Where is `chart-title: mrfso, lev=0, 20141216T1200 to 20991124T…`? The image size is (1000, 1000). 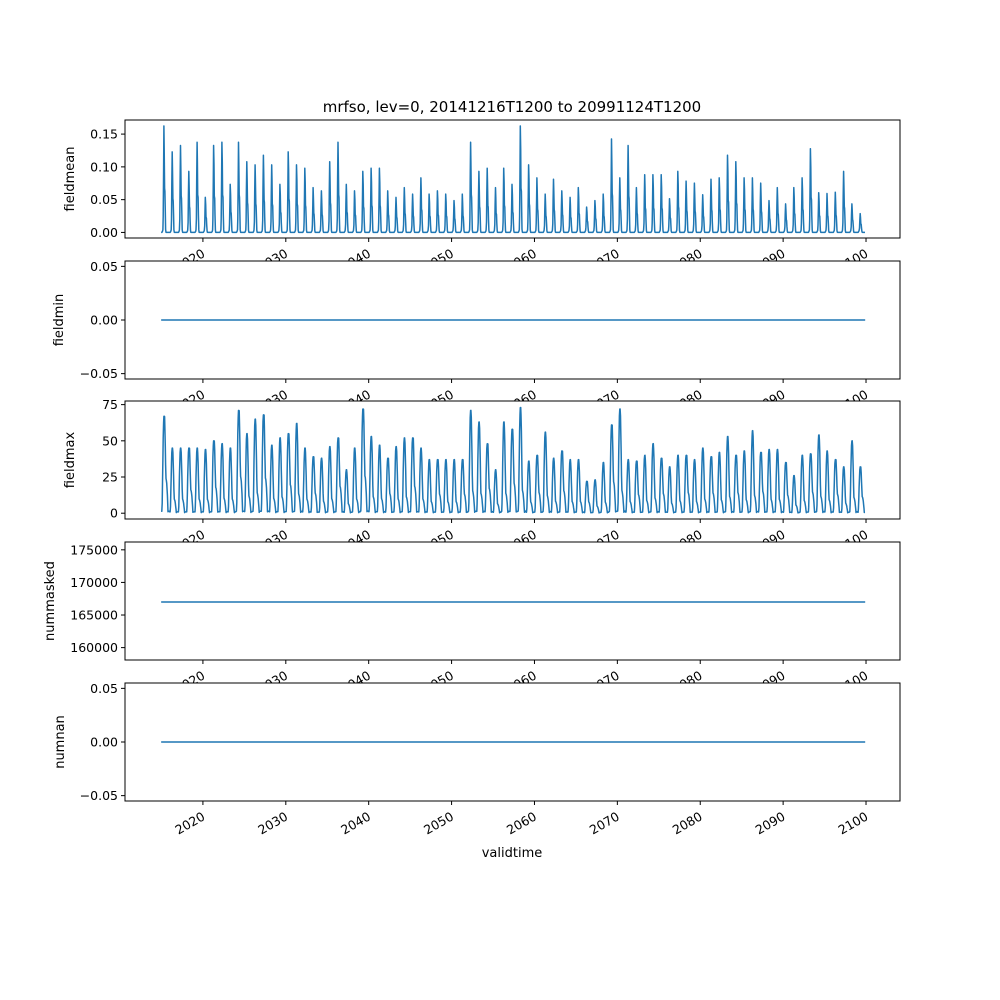
chart-title: mrfso, lev=0, 20141216T1200 to 20991124T… is located at coordinates (512, 107).